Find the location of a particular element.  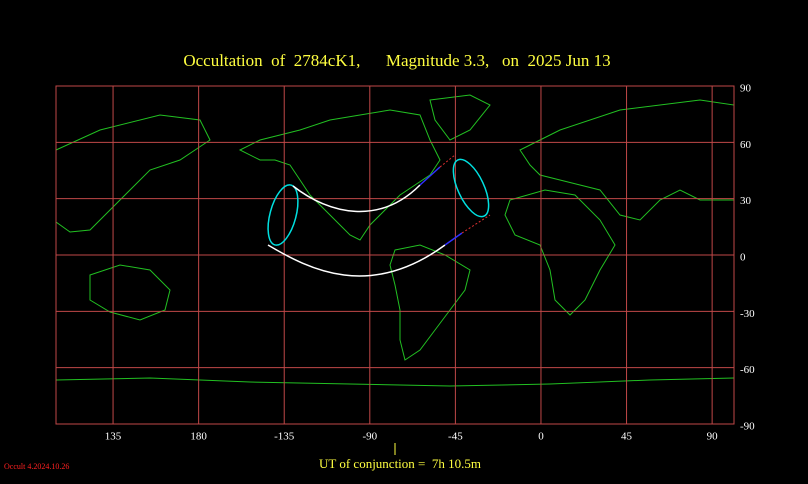

x-tick-label: 180 is located at coordinates (198, 437).